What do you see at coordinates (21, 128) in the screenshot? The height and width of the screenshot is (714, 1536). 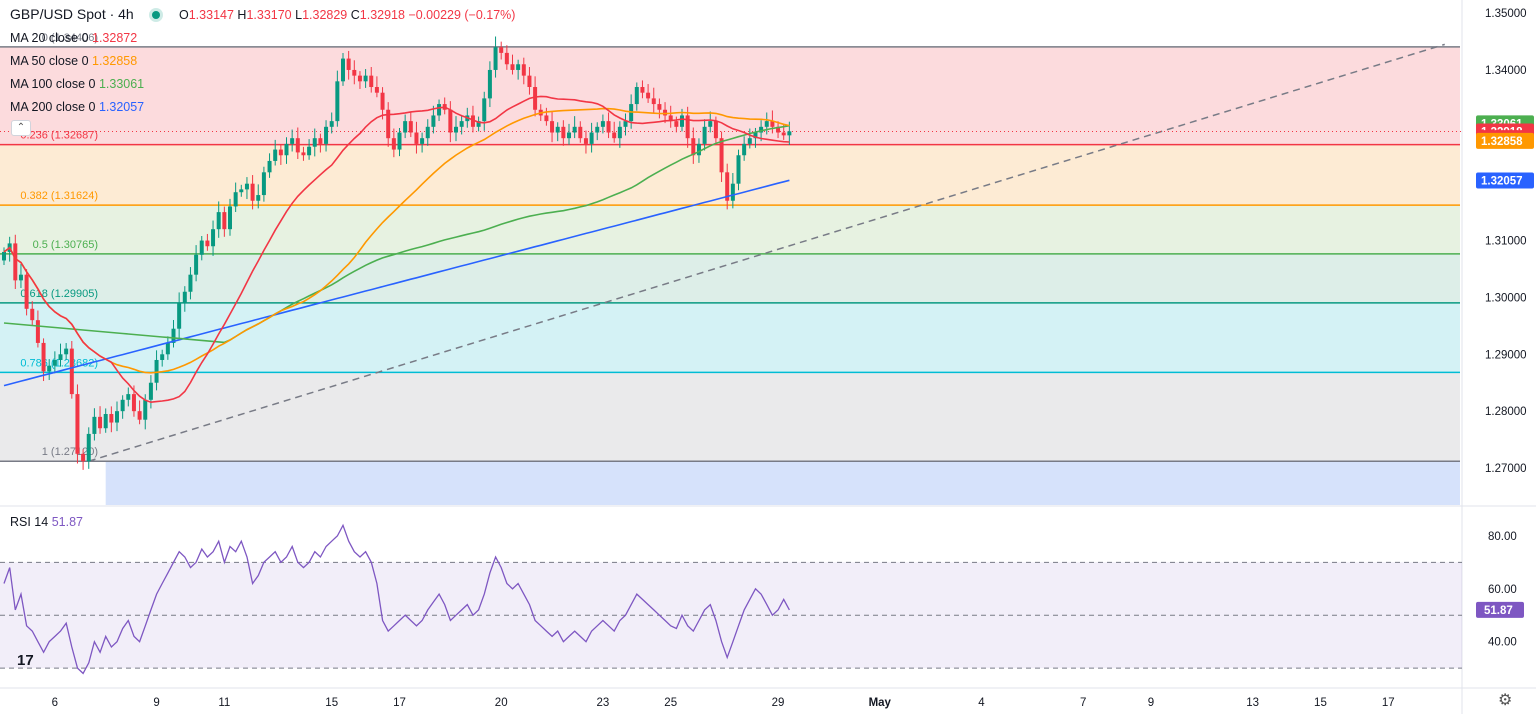 I see `collapse-legend-icon: ⌃` at bounding box center [21, 128].